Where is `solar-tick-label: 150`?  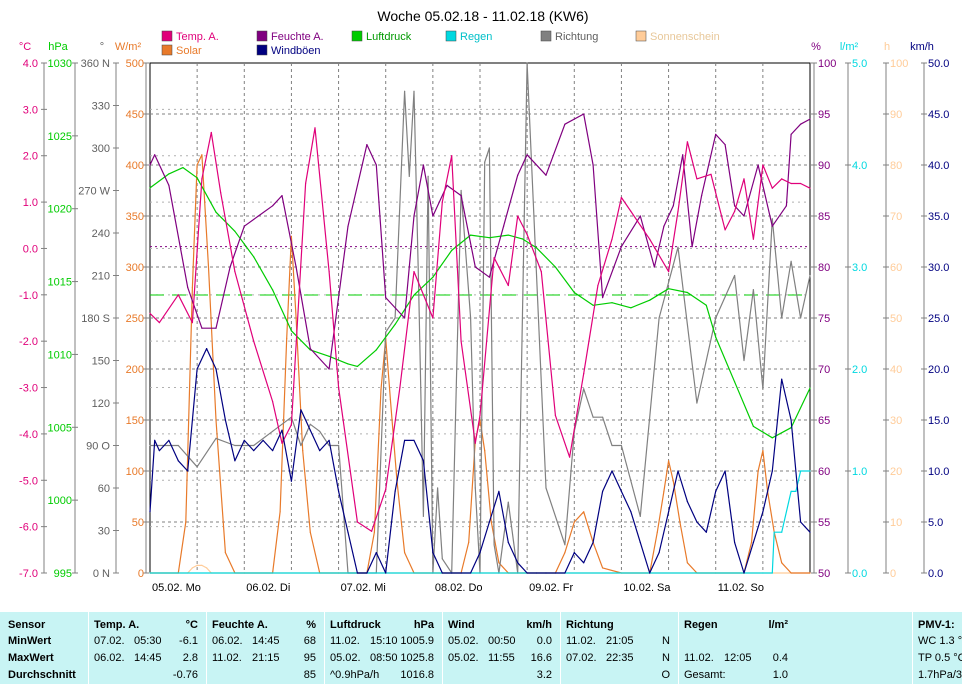 solar-tick-label: 150 is located at coordinates (135, 421).